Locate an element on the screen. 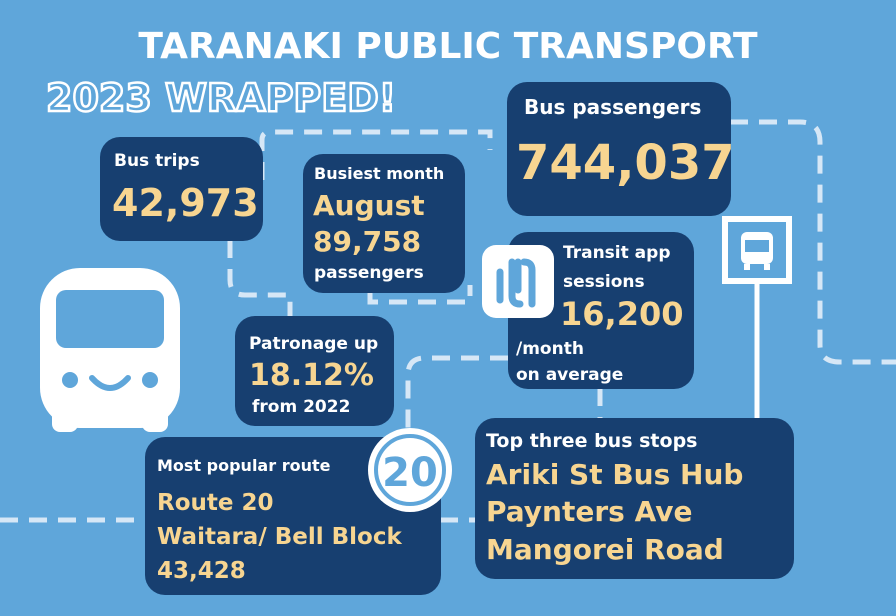 This screenshot has height=616, width=896. card-value: August is located at coordinates (369, 205).